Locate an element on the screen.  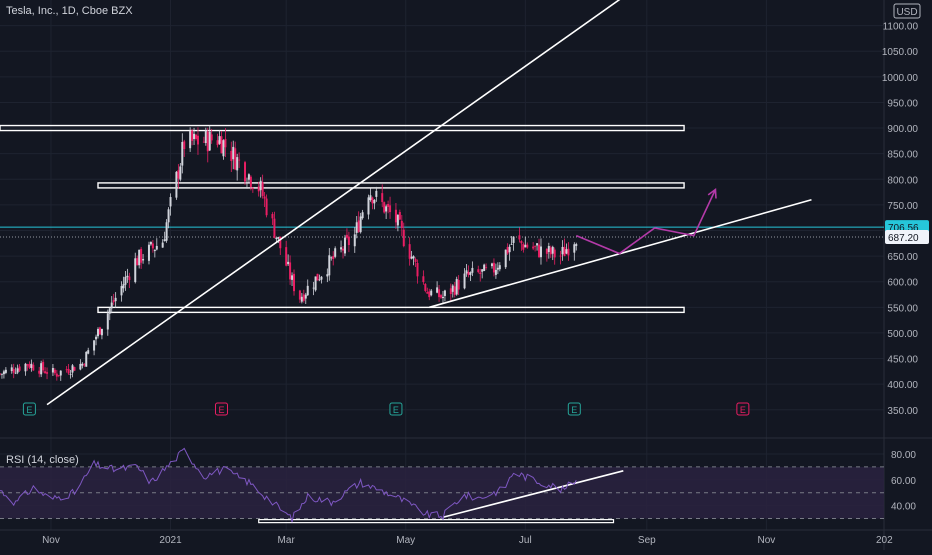
rsi-line is located at coordinates (288, 485).